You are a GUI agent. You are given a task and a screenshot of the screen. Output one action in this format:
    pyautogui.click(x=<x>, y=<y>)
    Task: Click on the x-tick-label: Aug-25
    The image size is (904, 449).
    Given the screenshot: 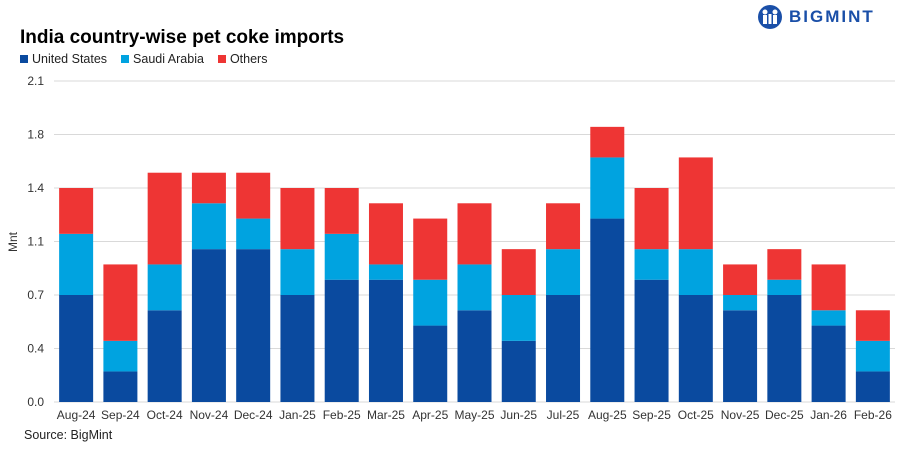 What is the action you would take?
    pyautogui.click(x=607, y=415)
    